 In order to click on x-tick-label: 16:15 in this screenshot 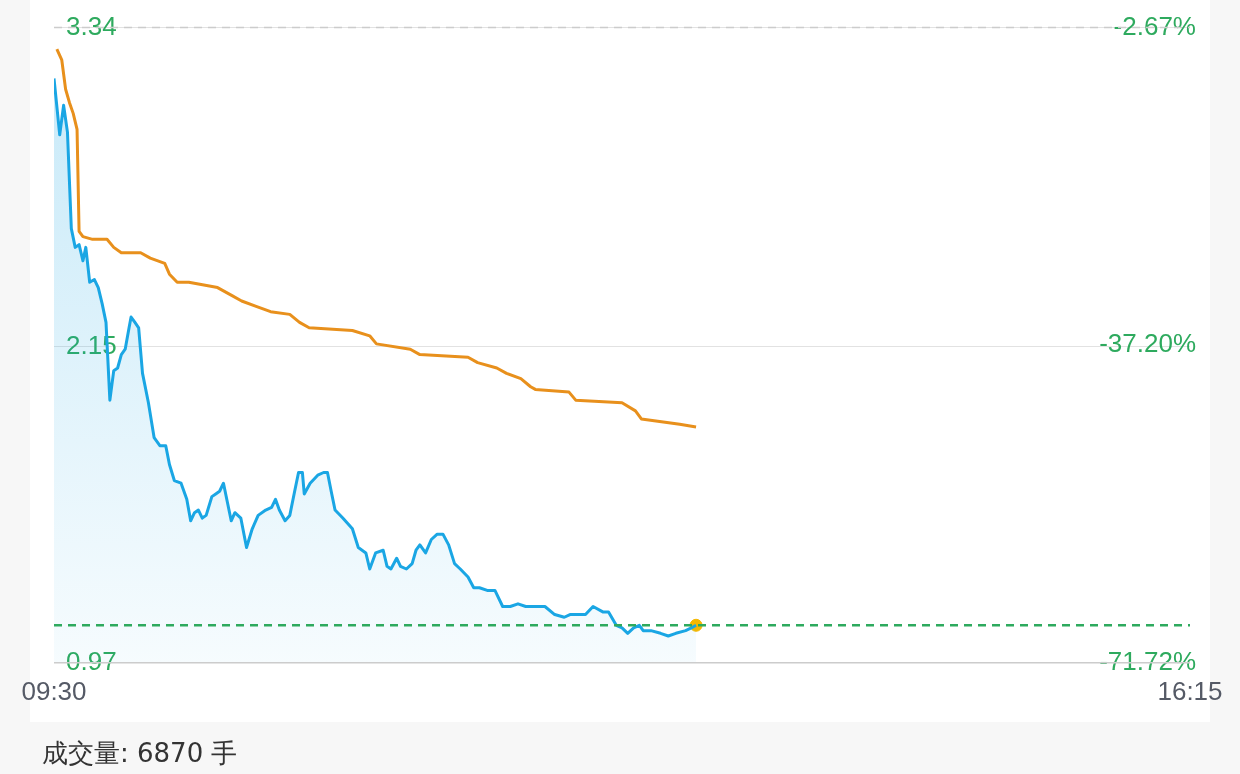, I will do `click(1190, 690)`.